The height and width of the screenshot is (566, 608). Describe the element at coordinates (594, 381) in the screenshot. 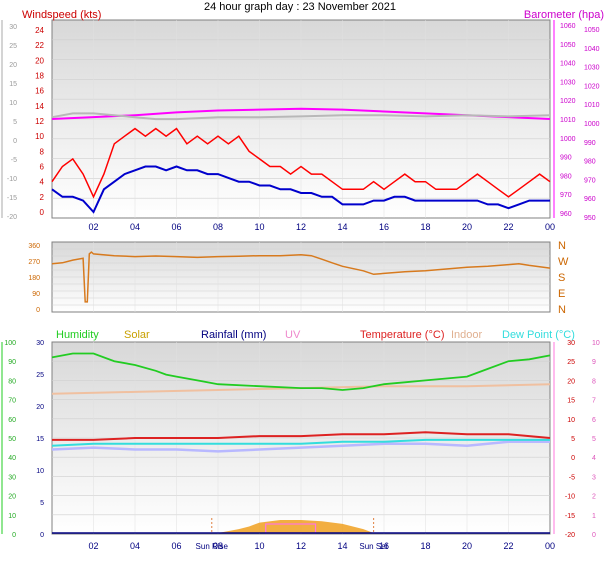

I see `uv-y-tick: 8` at that location.